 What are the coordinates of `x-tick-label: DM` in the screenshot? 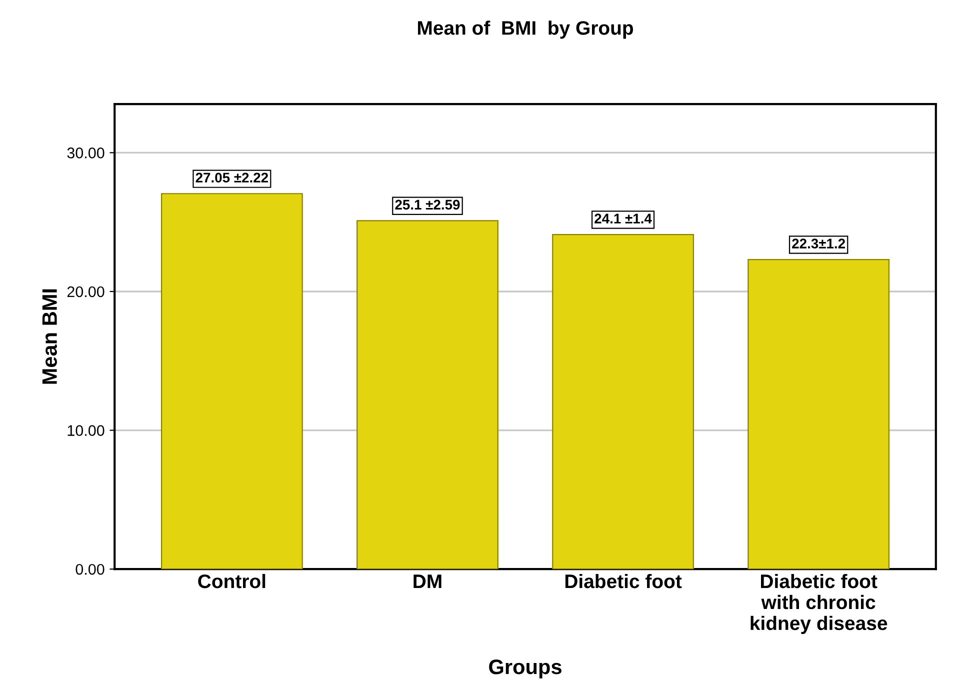 It's located at (428, 581).